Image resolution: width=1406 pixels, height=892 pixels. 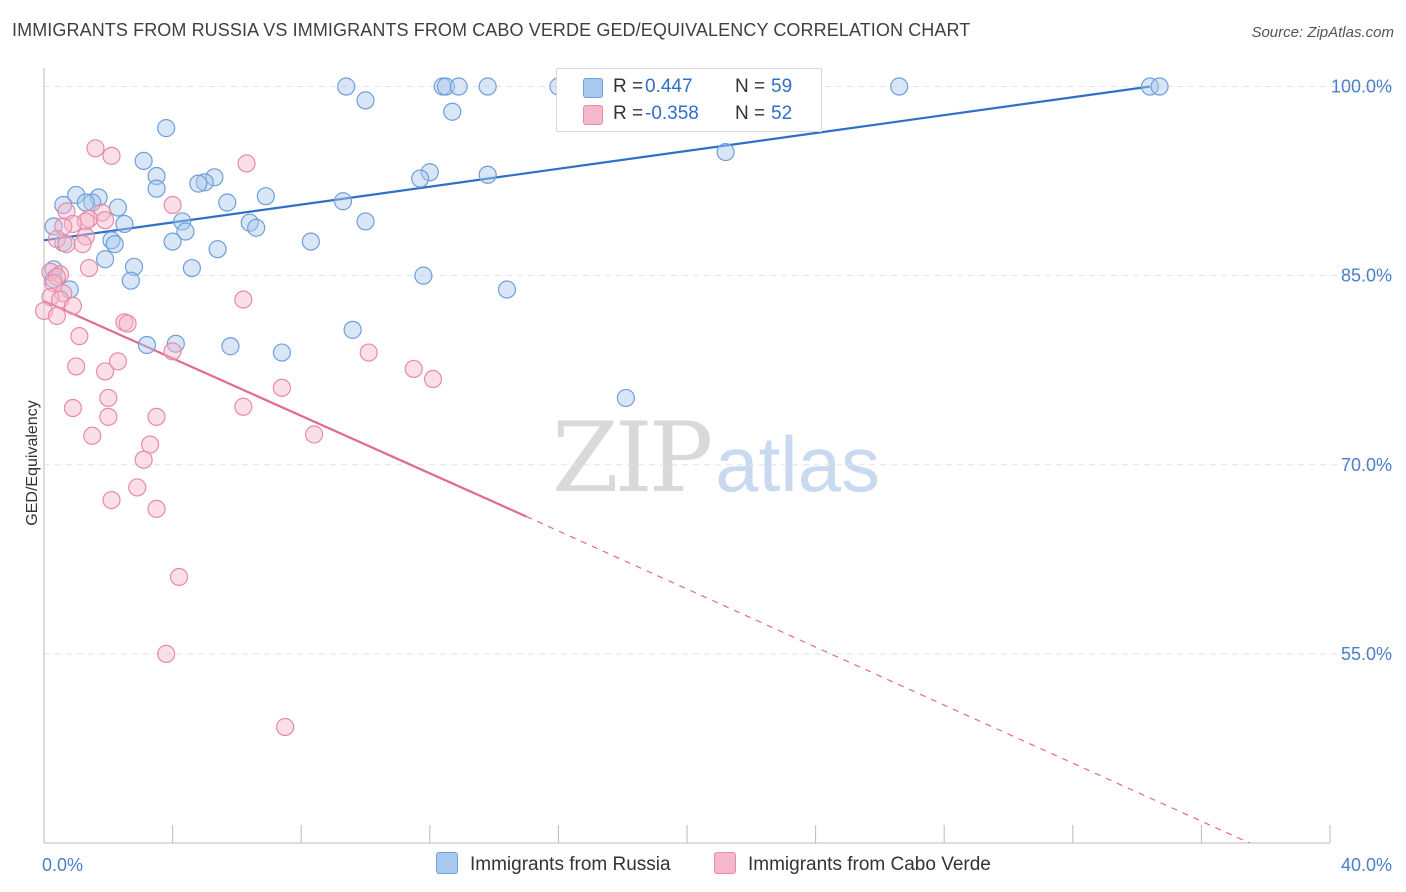 I want to click on trend-line-cabo-verde, so click(x=285, y=408).